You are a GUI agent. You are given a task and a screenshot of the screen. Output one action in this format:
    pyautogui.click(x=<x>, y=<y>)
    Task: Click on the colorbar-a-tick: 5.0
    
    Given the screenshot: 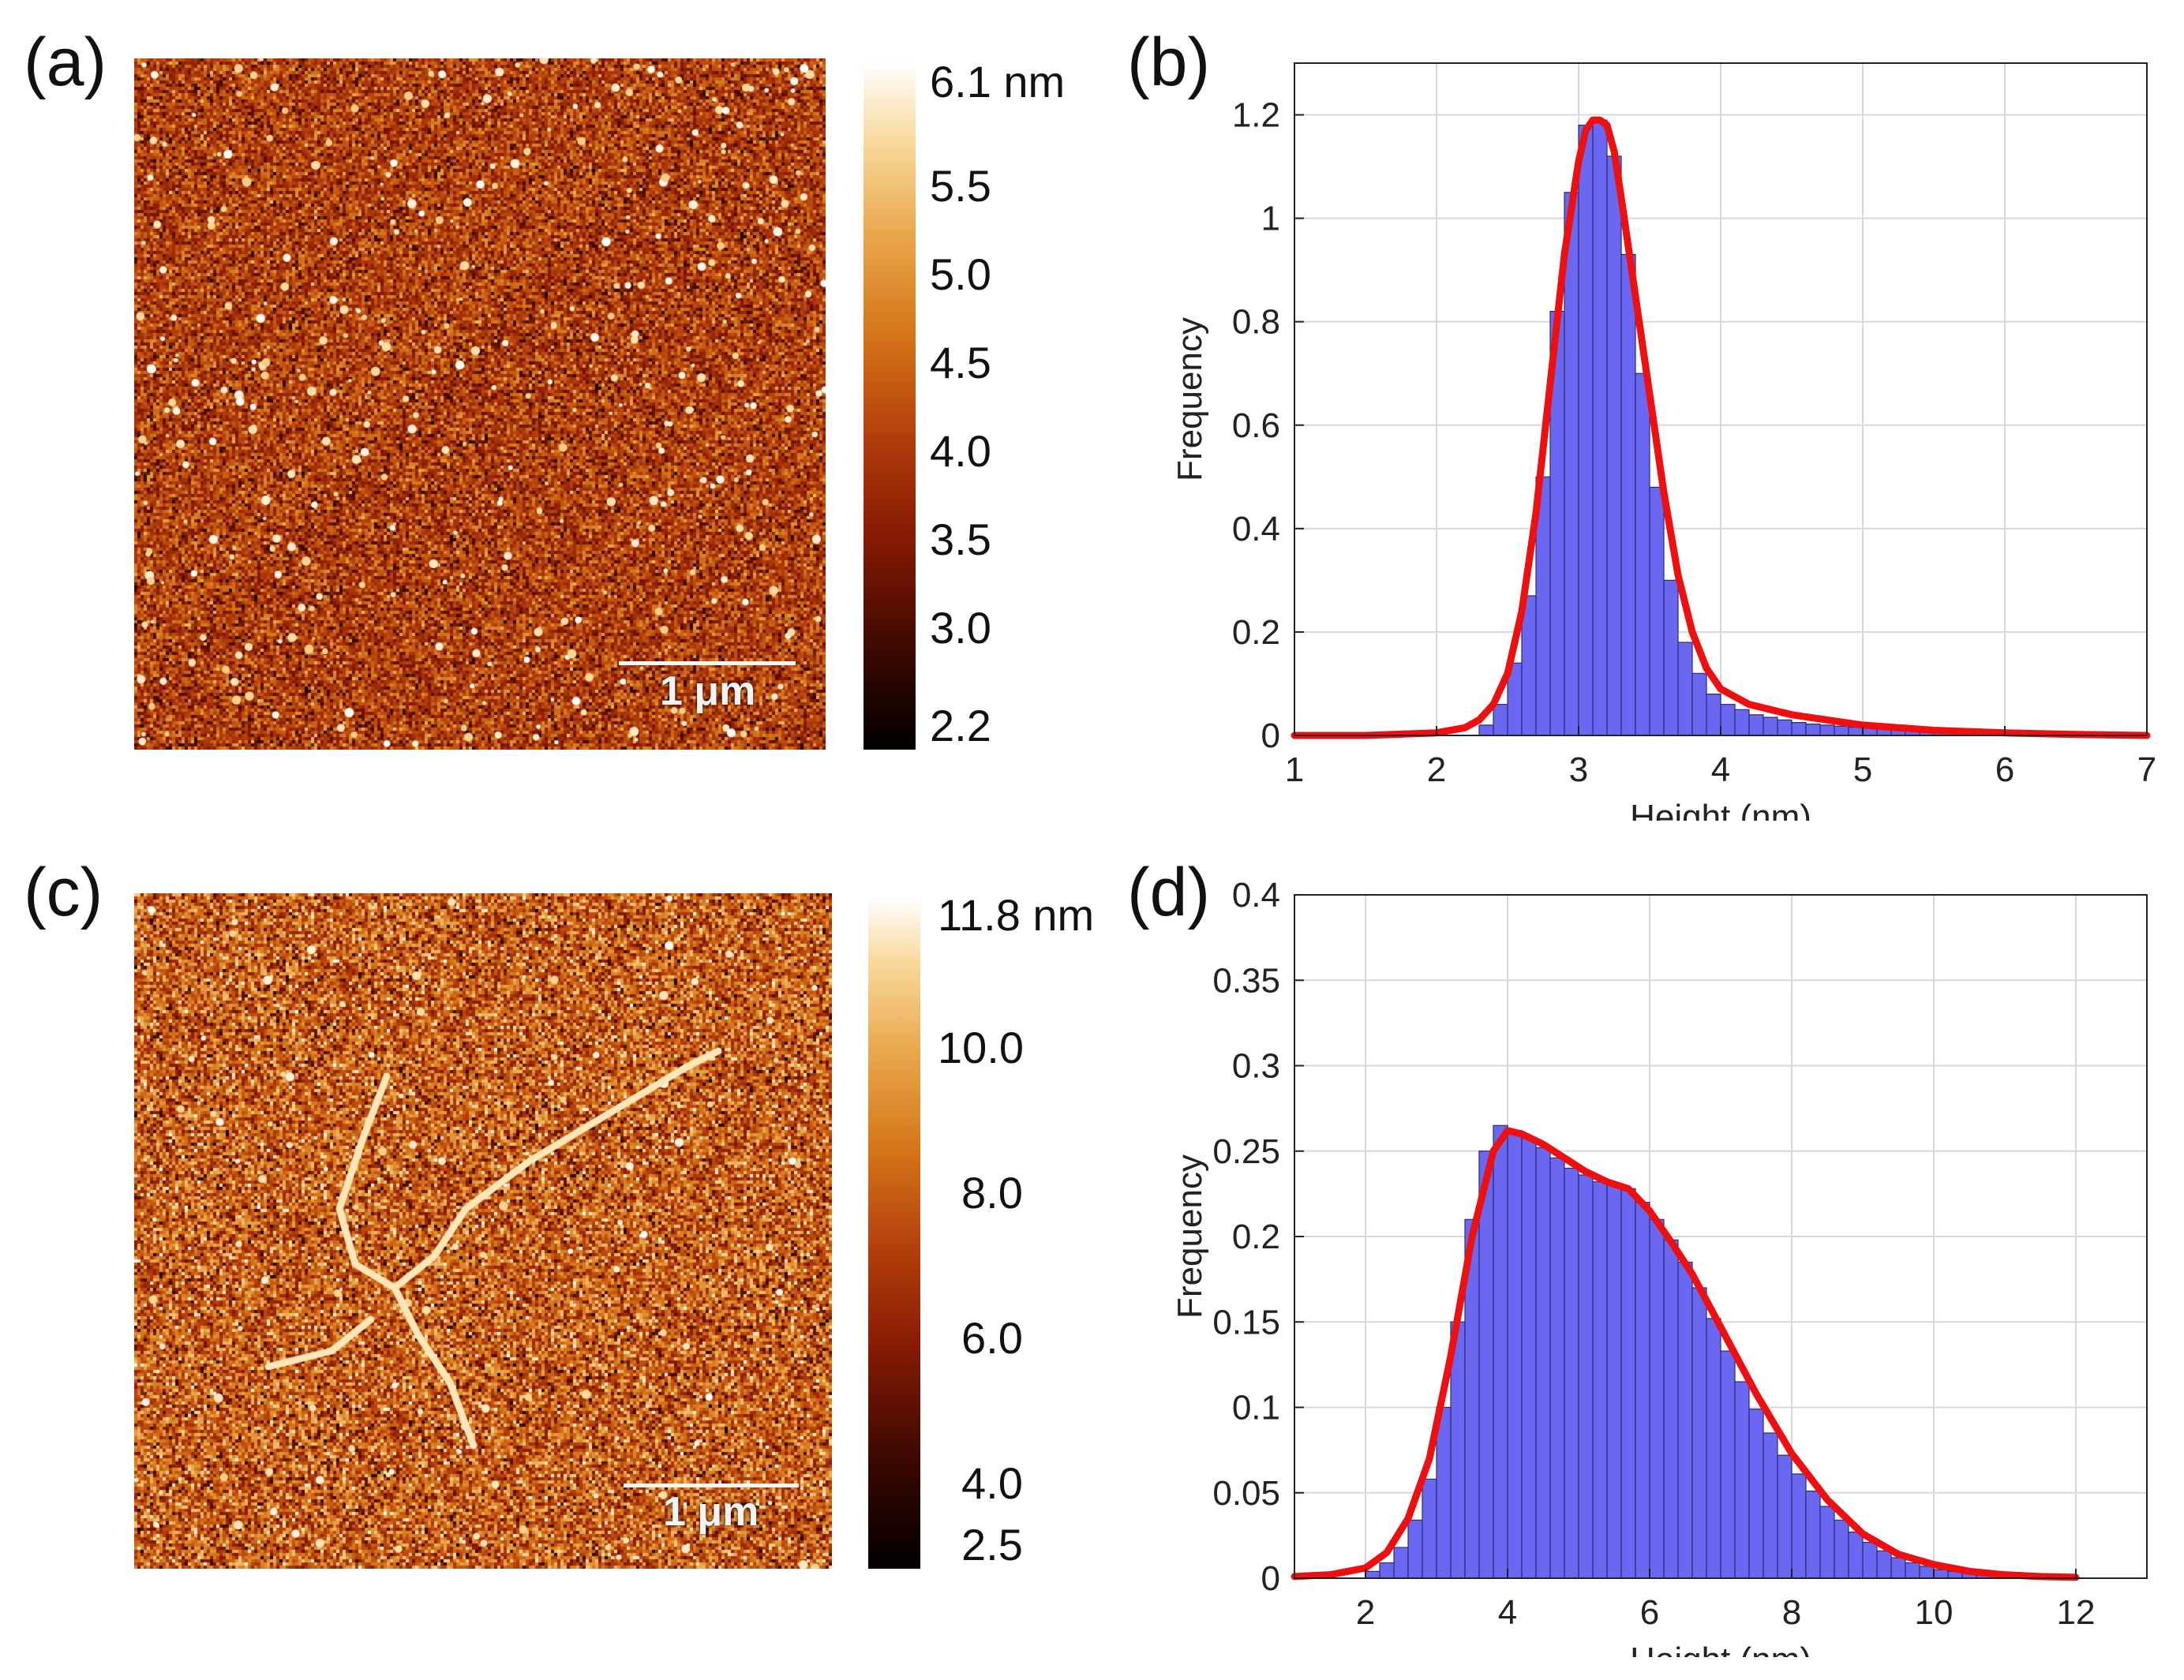 What is the action you would take?
    pyautogui.click(x=960, y=274)
    